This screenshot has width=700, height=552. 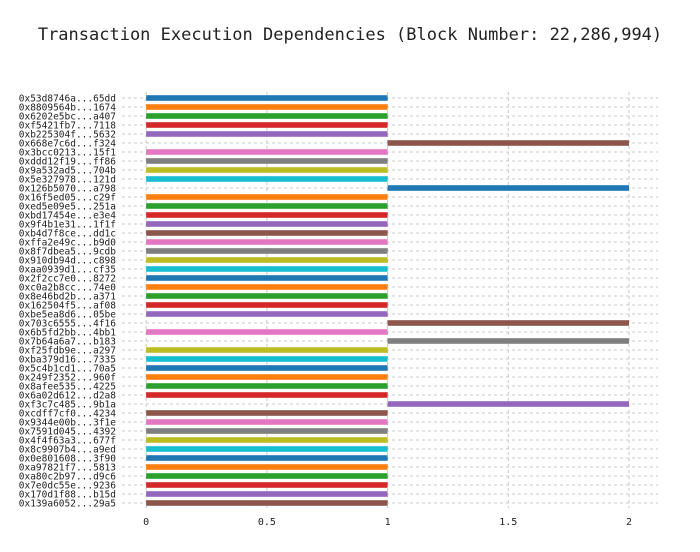 I want to click on x-tick-label-3: 1.5, so click(x=508, y=522).